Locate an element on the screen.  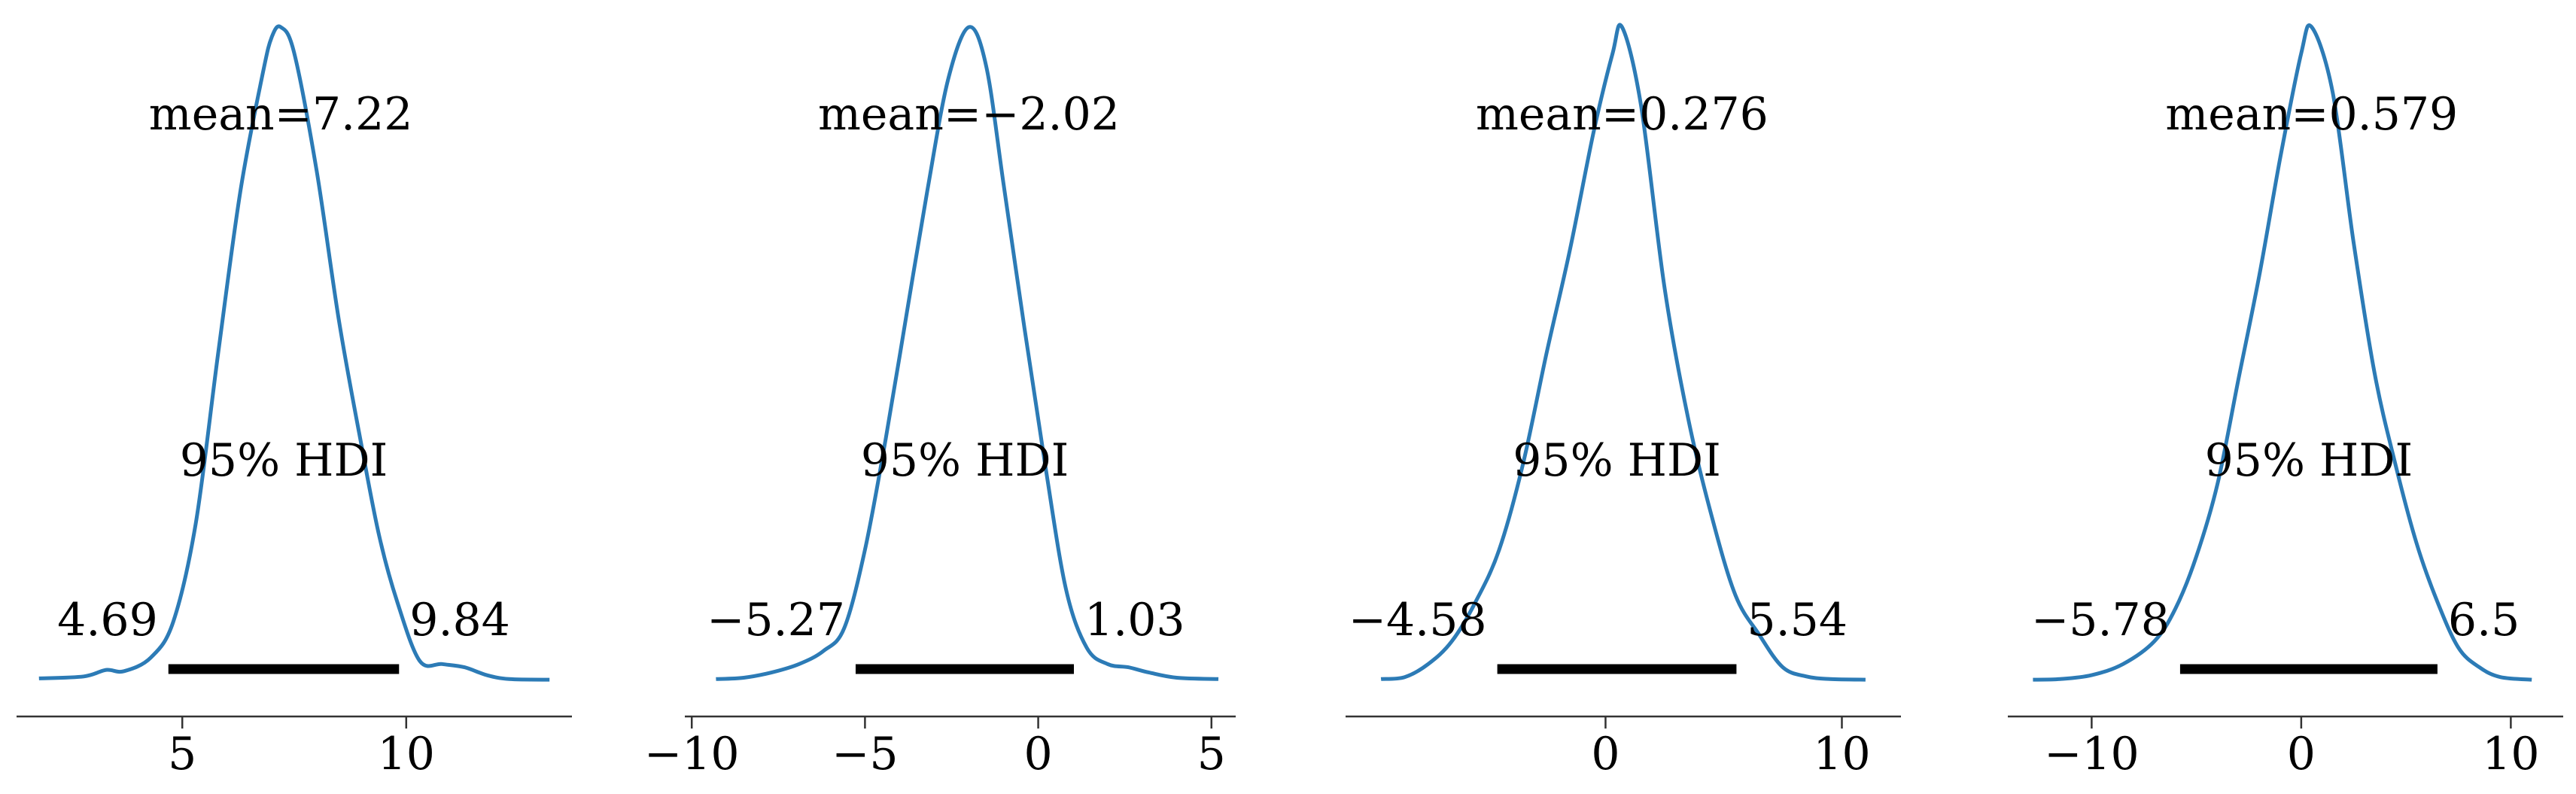
hdi-low-label: −4.58 is located at coordinates (1418, 620).